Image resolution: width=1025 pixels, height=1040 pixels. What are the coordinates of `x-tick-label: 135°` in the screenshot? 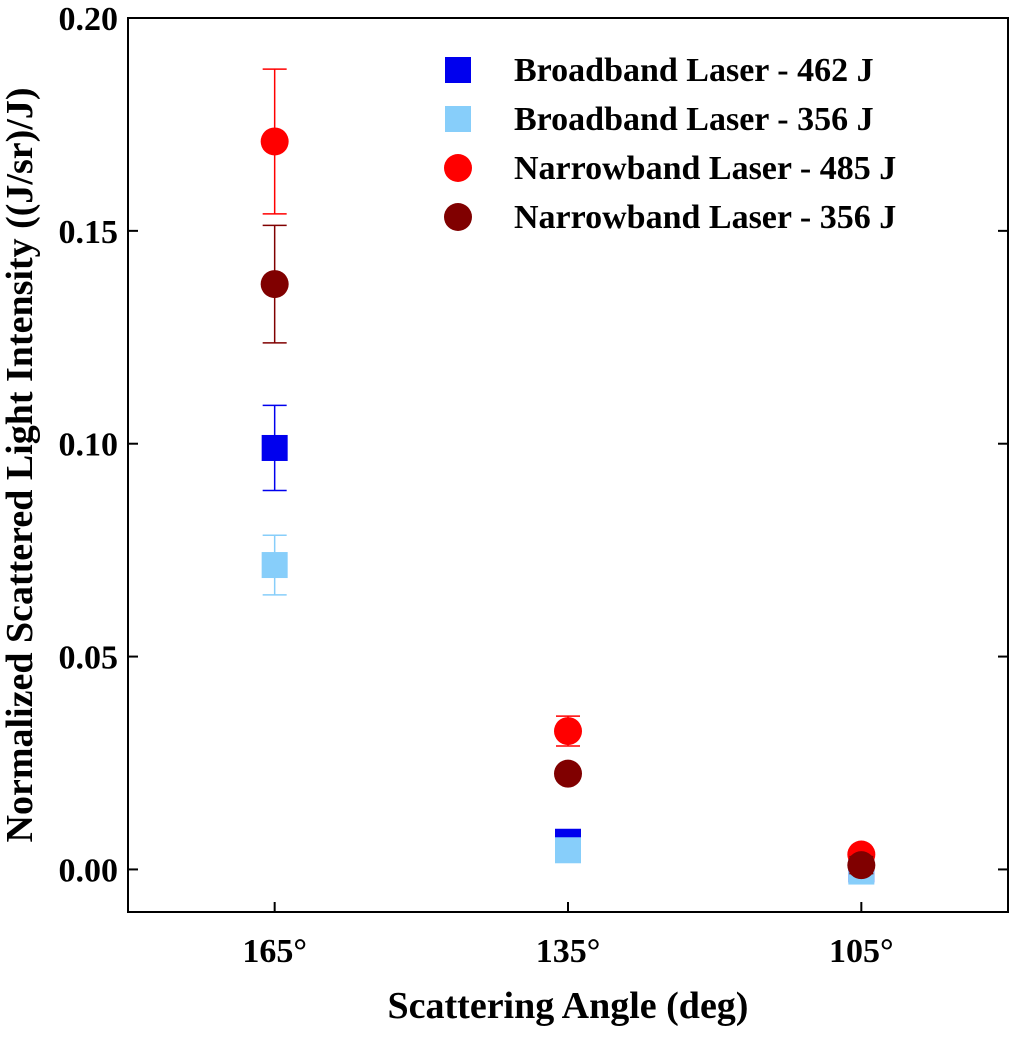 It's located at (568, 951).